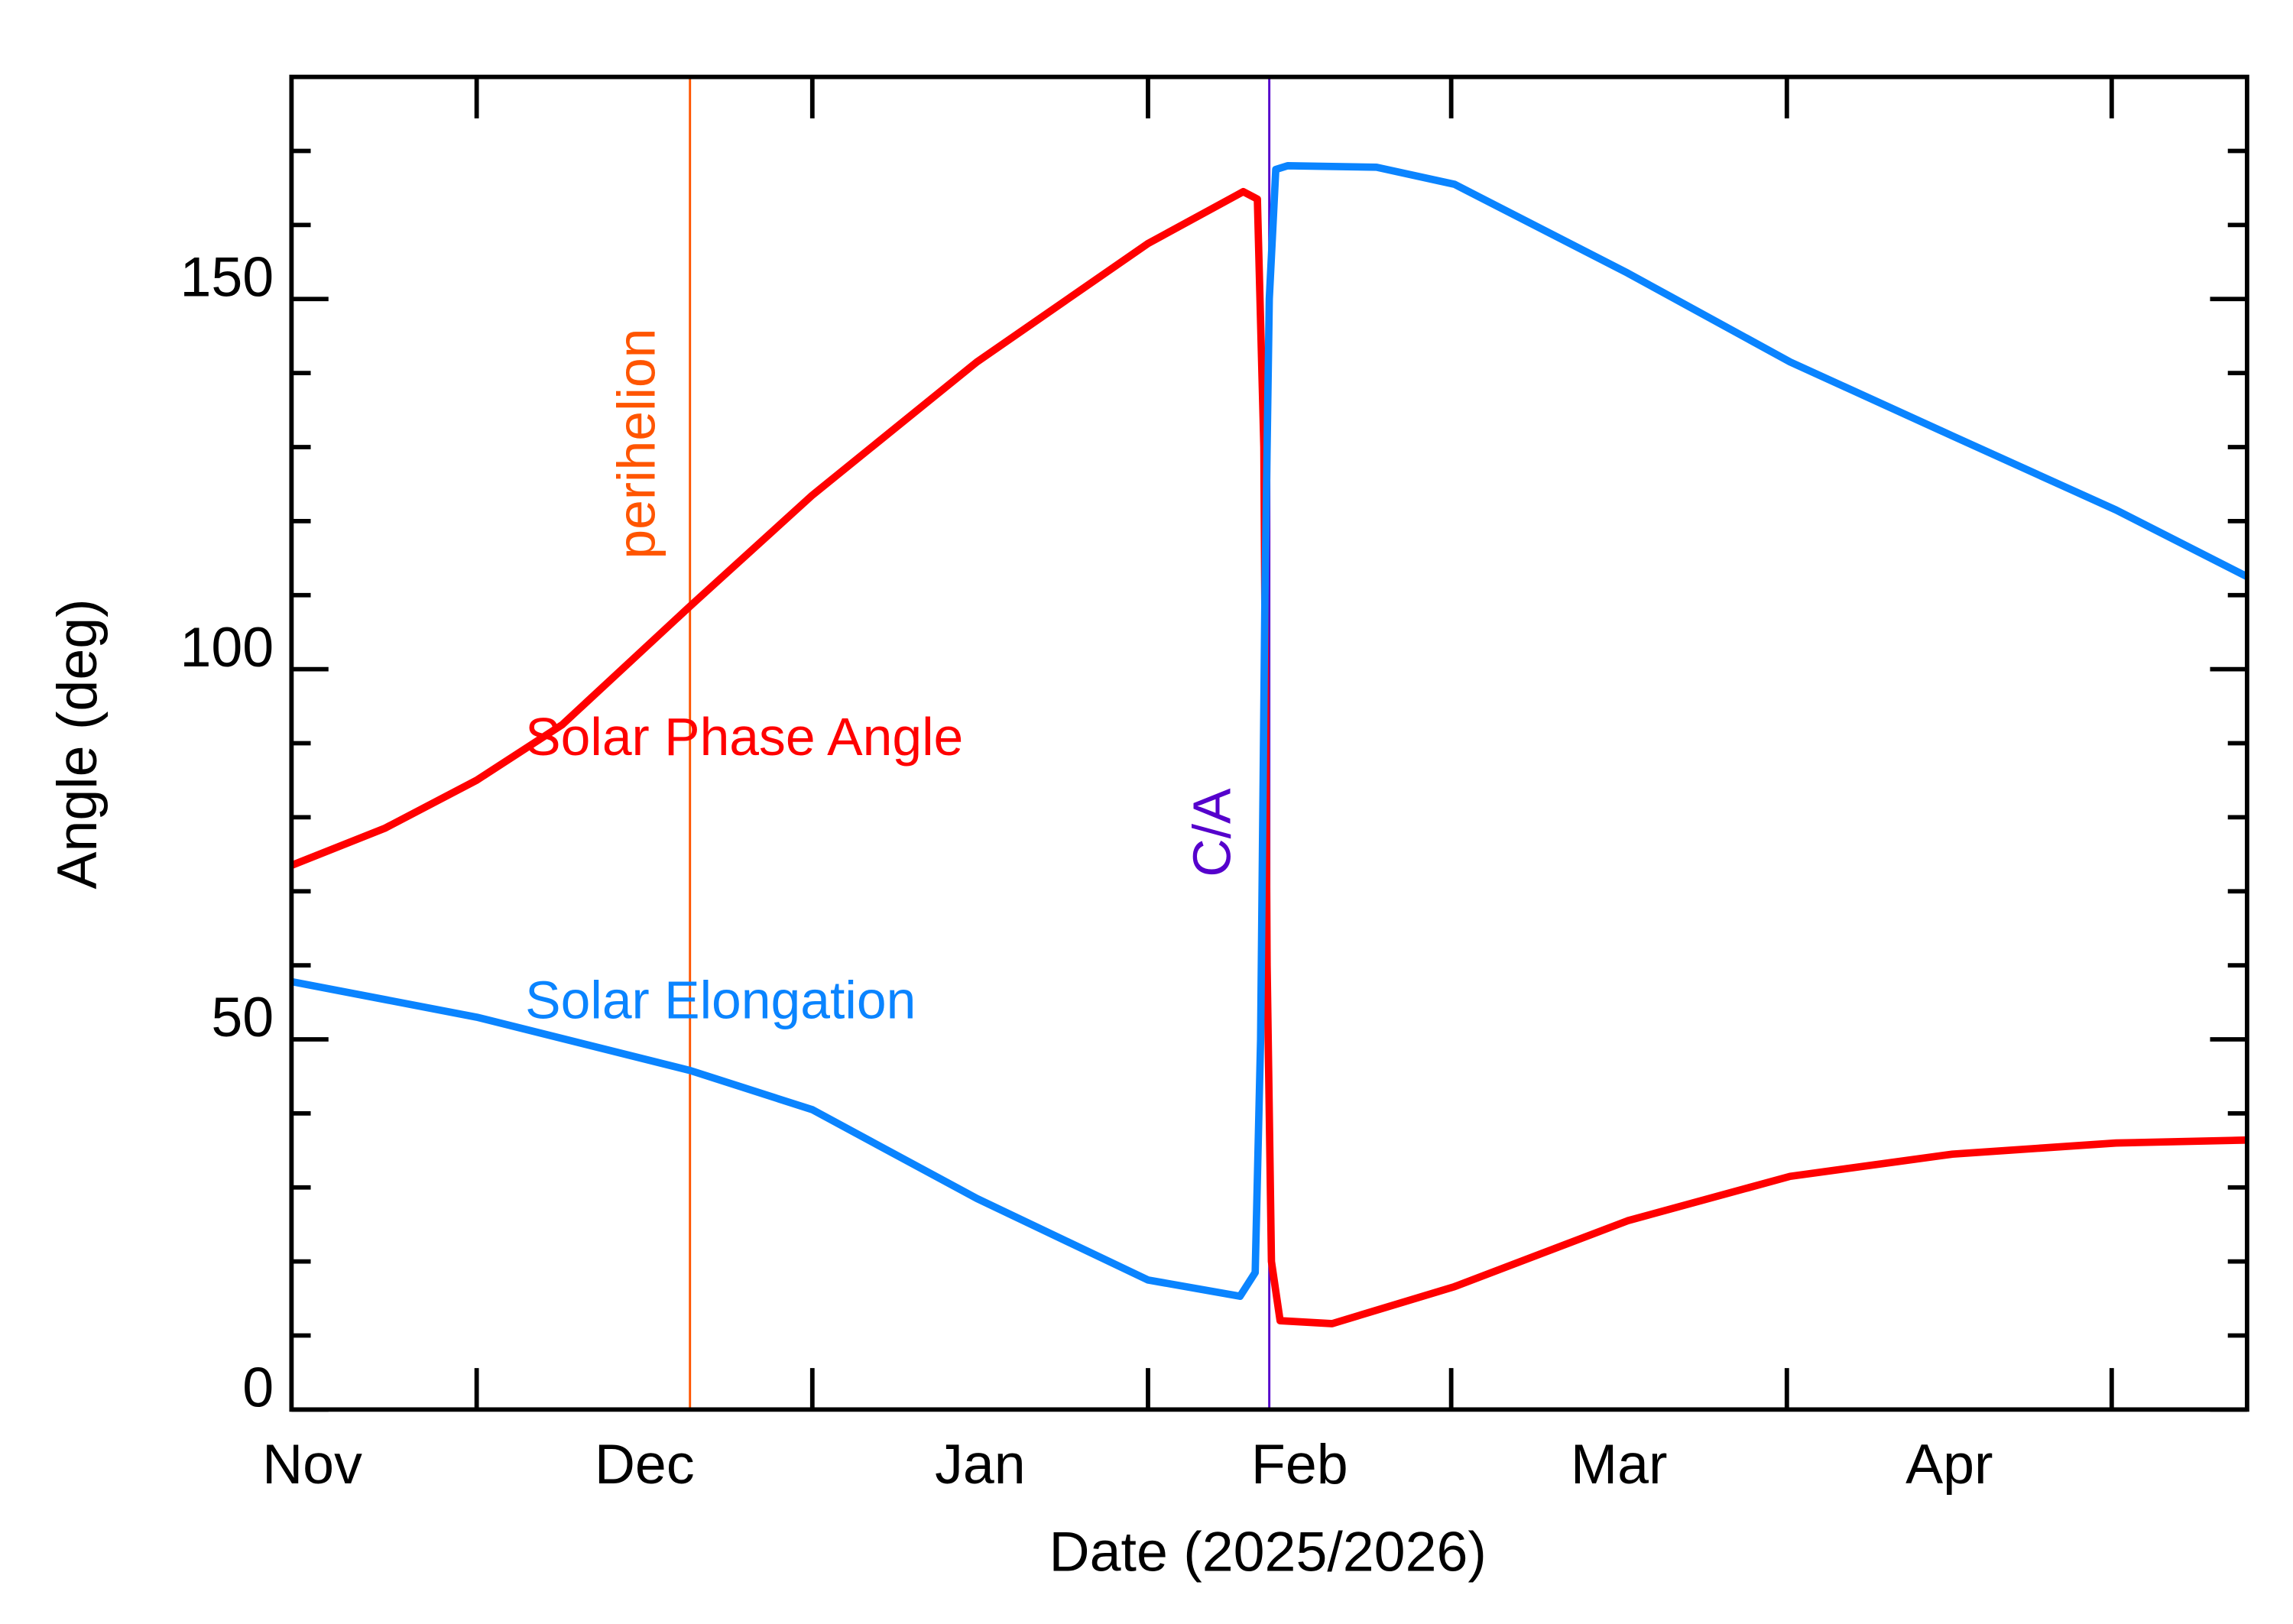 The height and width of the screenshot is (1624, 2293). Describe the element at coordinates (636, 444) in the screenshot. I see `marker-label: perihelion` at that location.